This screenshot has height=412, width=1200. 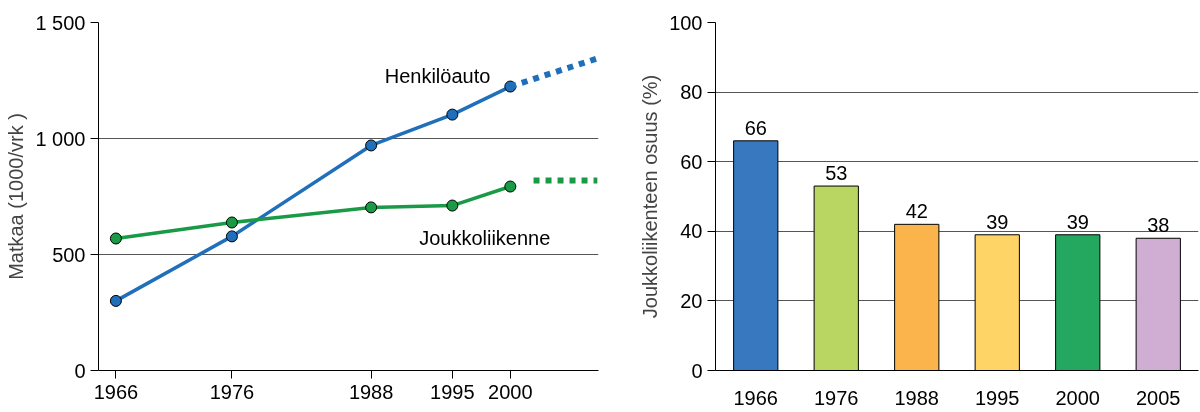 What do you see at coordinates (60, 138) in the screenshot?
I see `y-tick-label: 1 000` at bounding box center [60, 138].